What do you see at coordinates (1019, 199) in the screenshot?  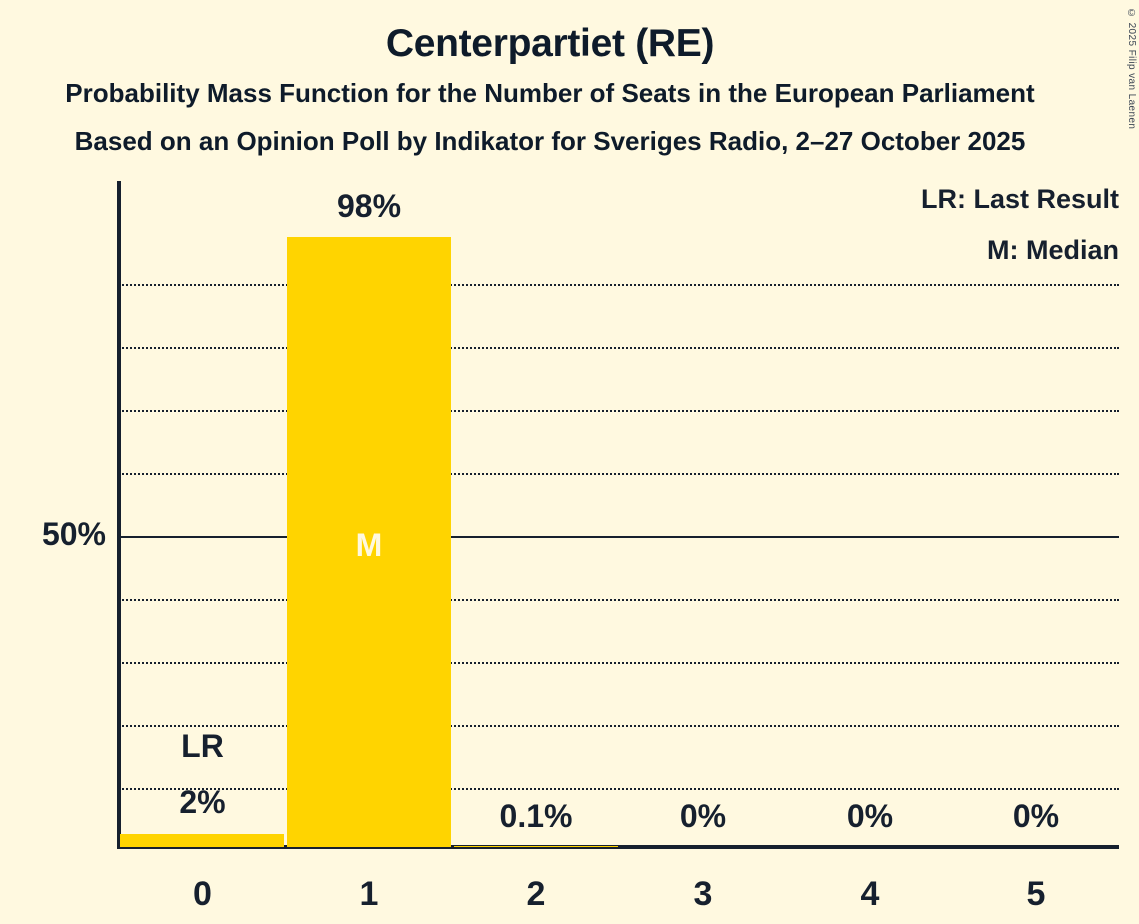 I see `legend-entry-last-result: LR: Last Result` at bounding box center [1019, 199].